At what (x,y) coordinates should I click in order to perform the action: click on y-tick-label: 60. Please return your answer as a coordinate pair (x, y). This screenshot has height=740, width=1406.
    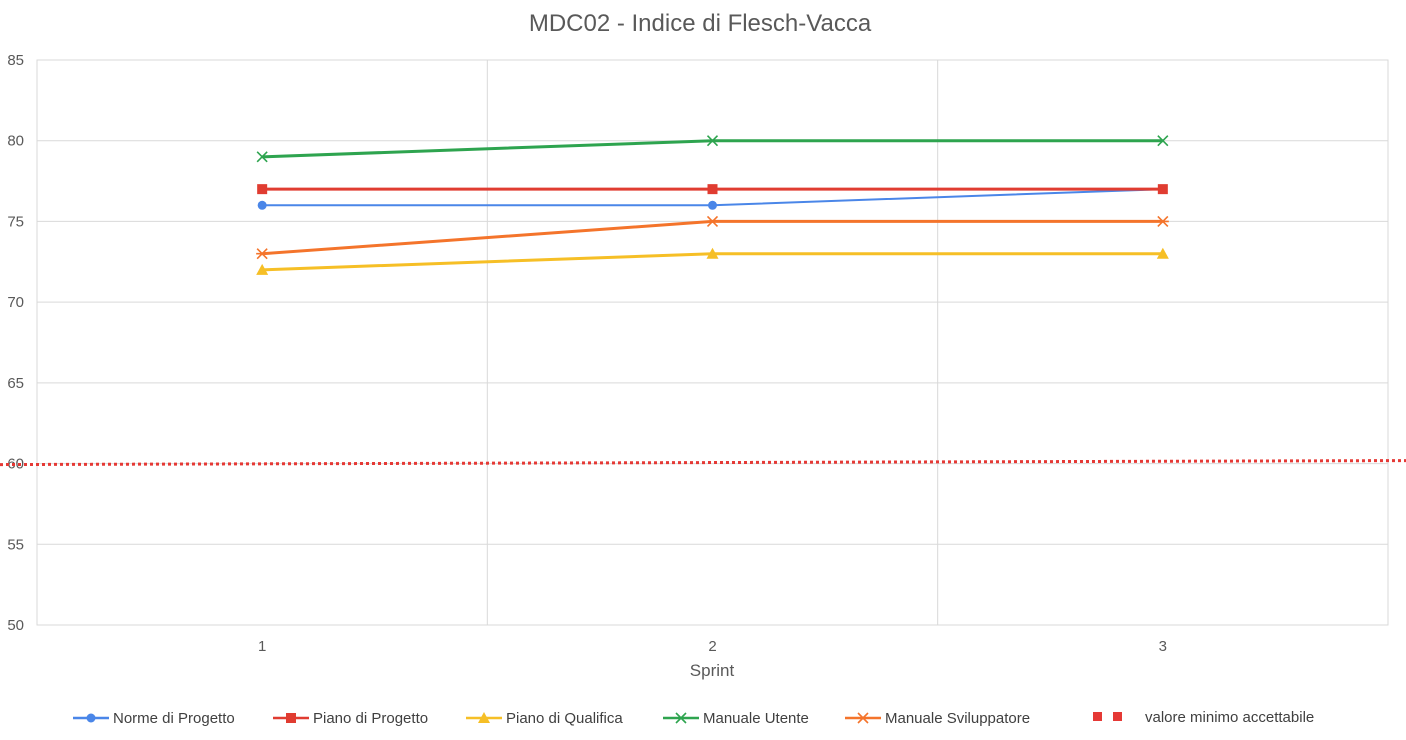
    Looking at the image, I should click on (15, 464).